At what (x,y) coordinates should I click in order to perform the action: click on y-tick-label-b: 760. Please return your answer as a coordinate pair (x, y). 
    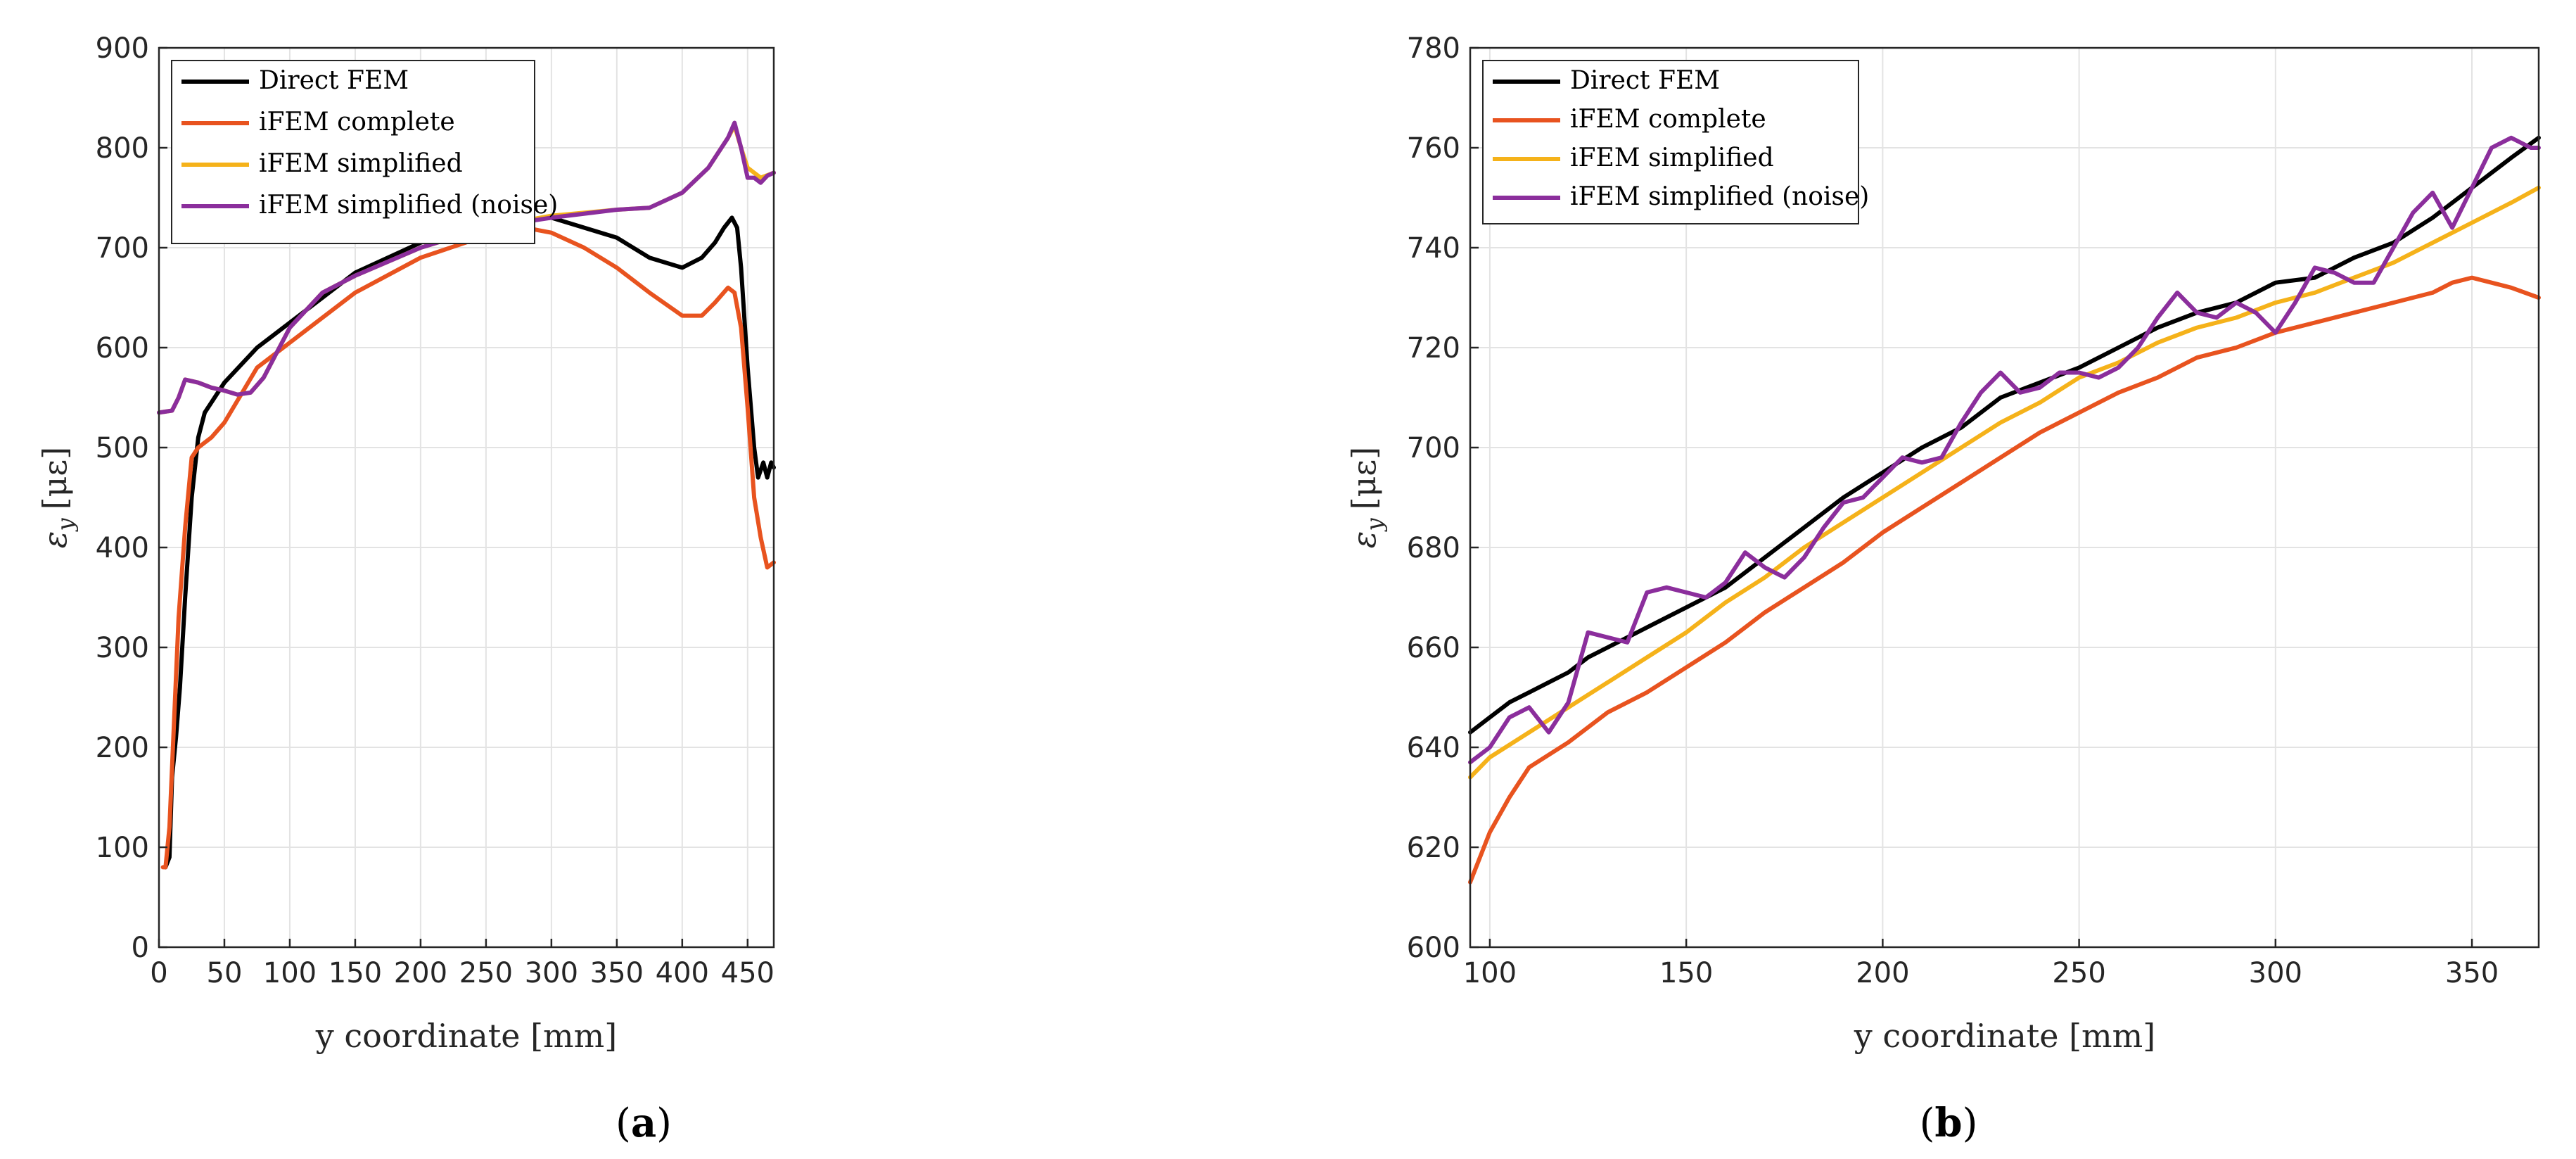
    Looking at the image, I should click on (1433, 148).